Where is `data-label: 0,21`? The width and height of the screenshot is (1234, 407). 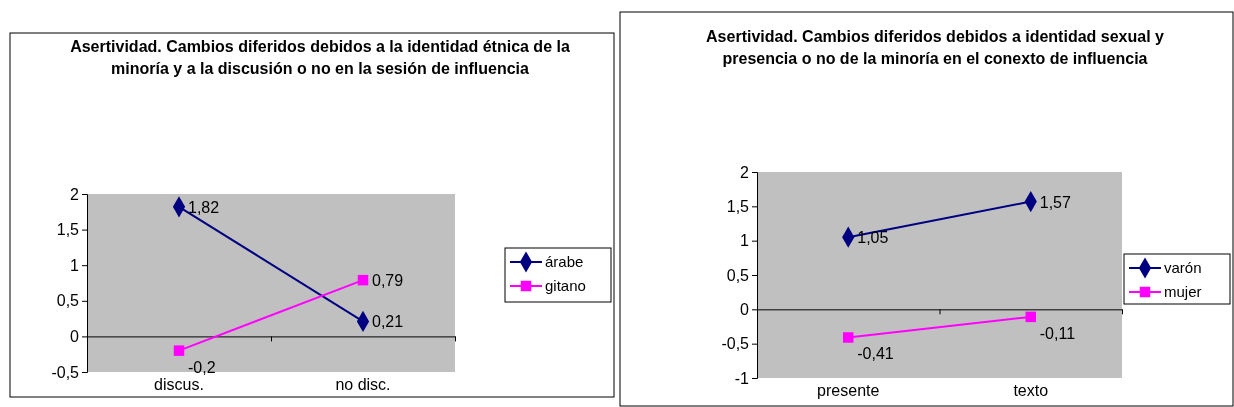 data-label: 0,21 is located at coordinates (388, 322).